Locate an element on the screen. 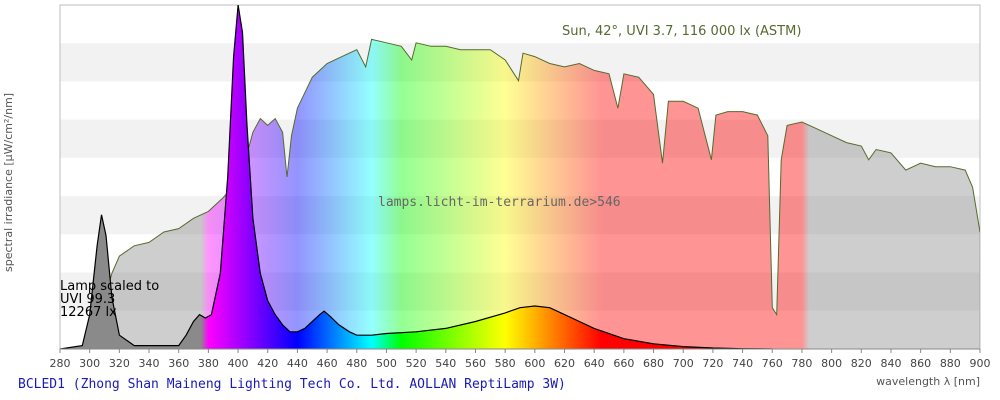 Image resolution: width=1000 pixels, height=400 pixels. x-tick-label: 620 is located at coordinates (564, 363).